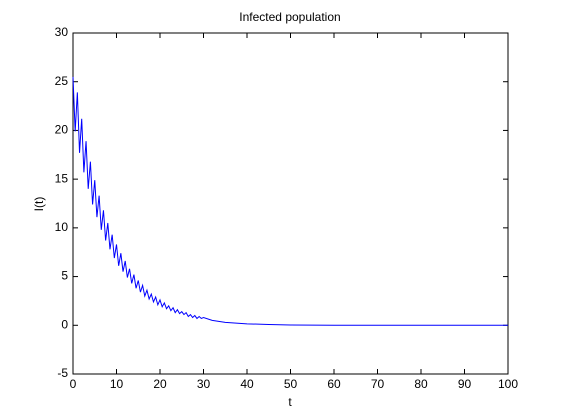 This screenshot has width=561, height=420. I want to click on x-tick-label: 0, so click(73, 384).